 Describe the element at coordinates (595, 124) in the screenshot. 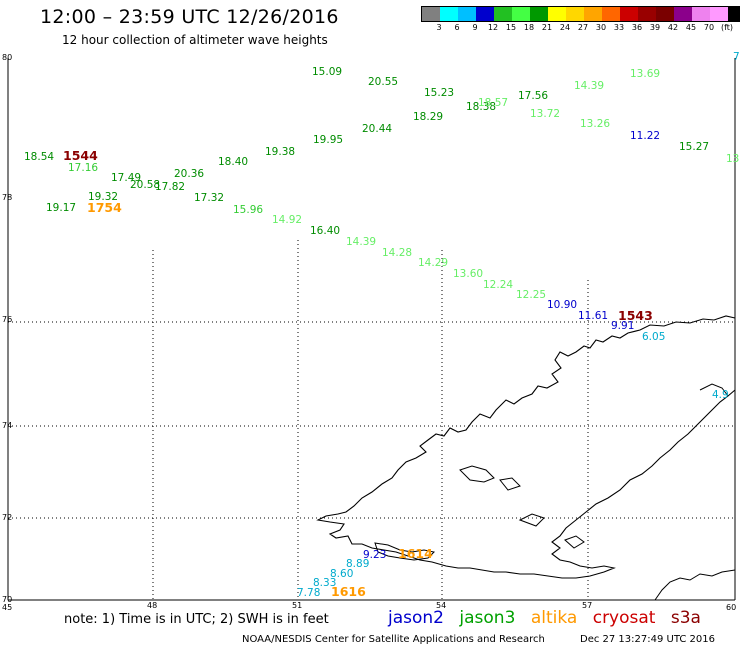

I see `swh-reading: 13.26` at that location.